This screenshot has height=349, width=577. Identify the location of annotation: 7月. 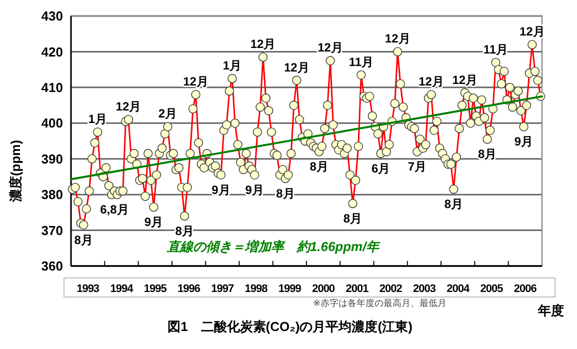
(417, 167).